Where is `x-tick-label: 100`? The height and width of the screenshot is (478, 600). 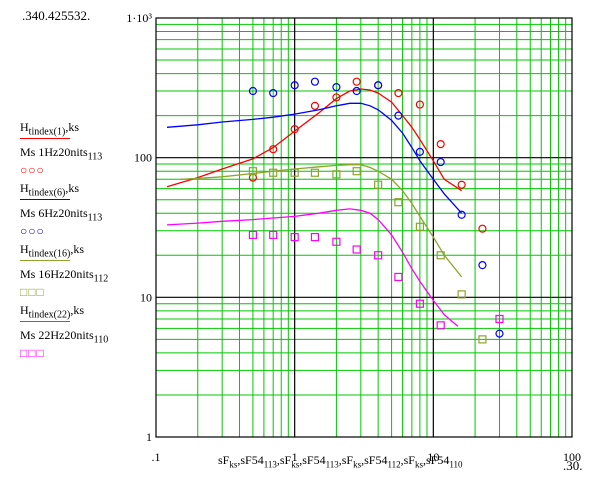
x-tick-label: 100 is located at coordinates (572, 457).